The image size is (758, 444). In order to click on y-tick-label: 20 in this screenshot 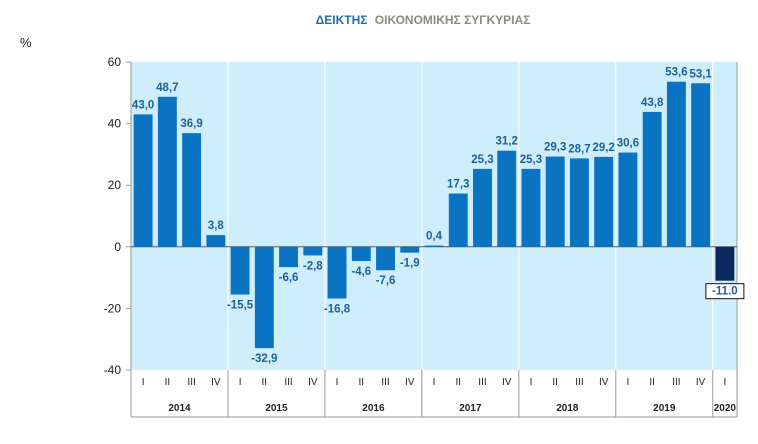, I will do `click(115, 185)`.